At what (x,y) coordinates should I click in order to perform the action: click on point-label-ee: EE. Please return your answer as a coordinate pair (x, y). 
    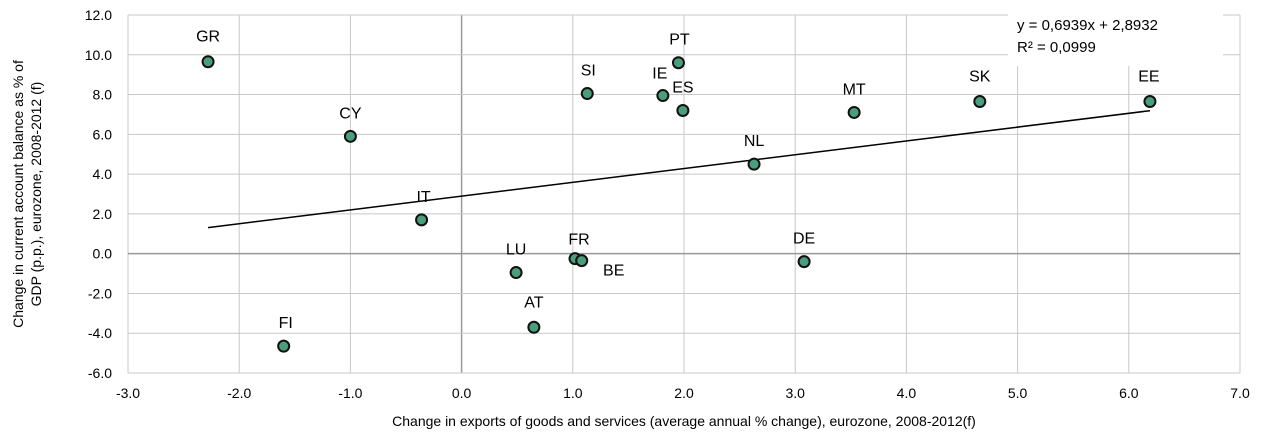
    Looking at the image, I should click on (1148, 77).